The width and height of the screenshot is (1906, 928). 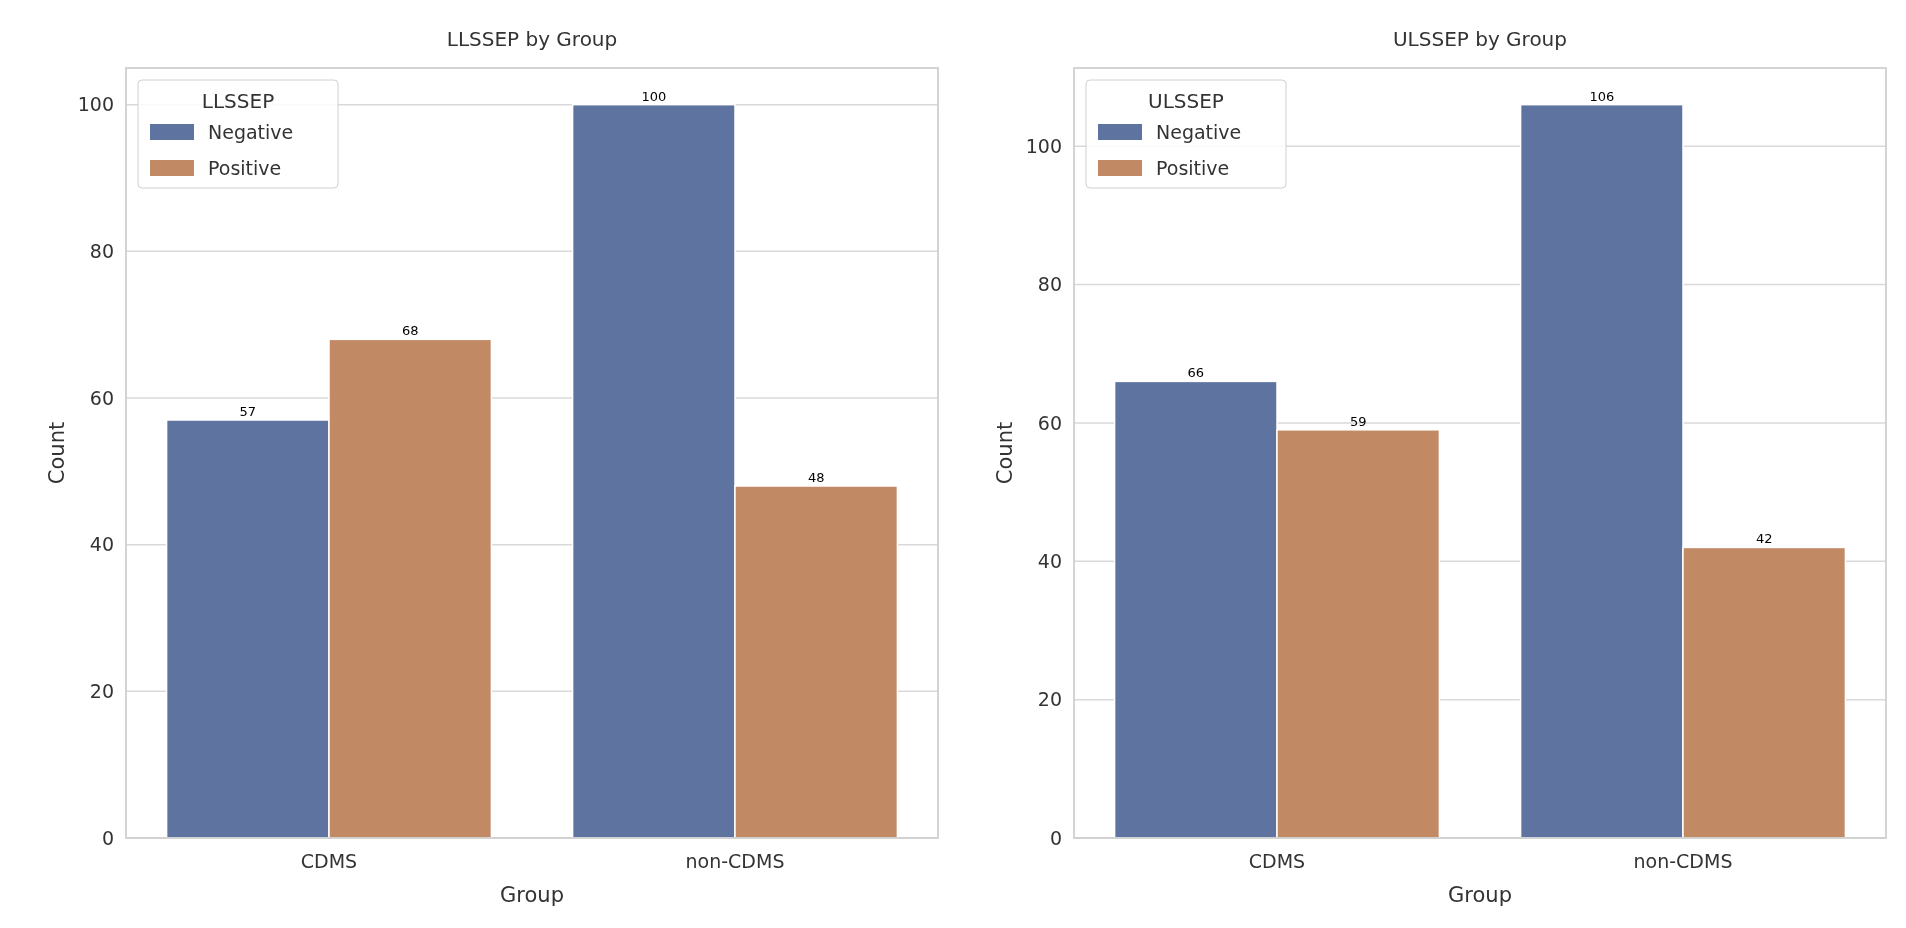 I want to click on data-label: 68, so click(x=410, y=331).